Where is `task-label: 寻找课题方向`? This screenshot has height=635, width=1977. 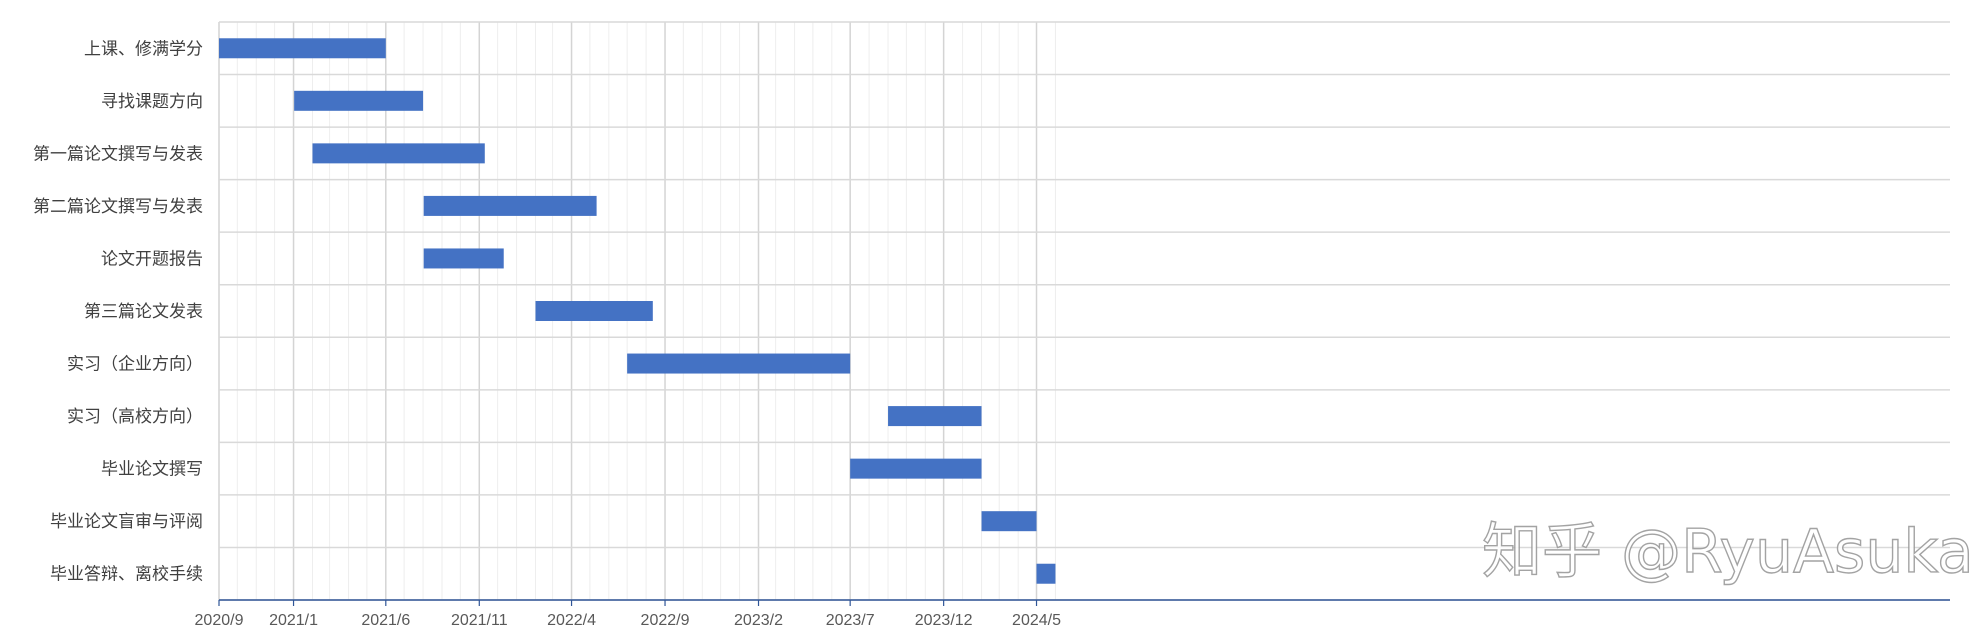 task-label: 寻找课题方向 is located at coordinates (152, 102).